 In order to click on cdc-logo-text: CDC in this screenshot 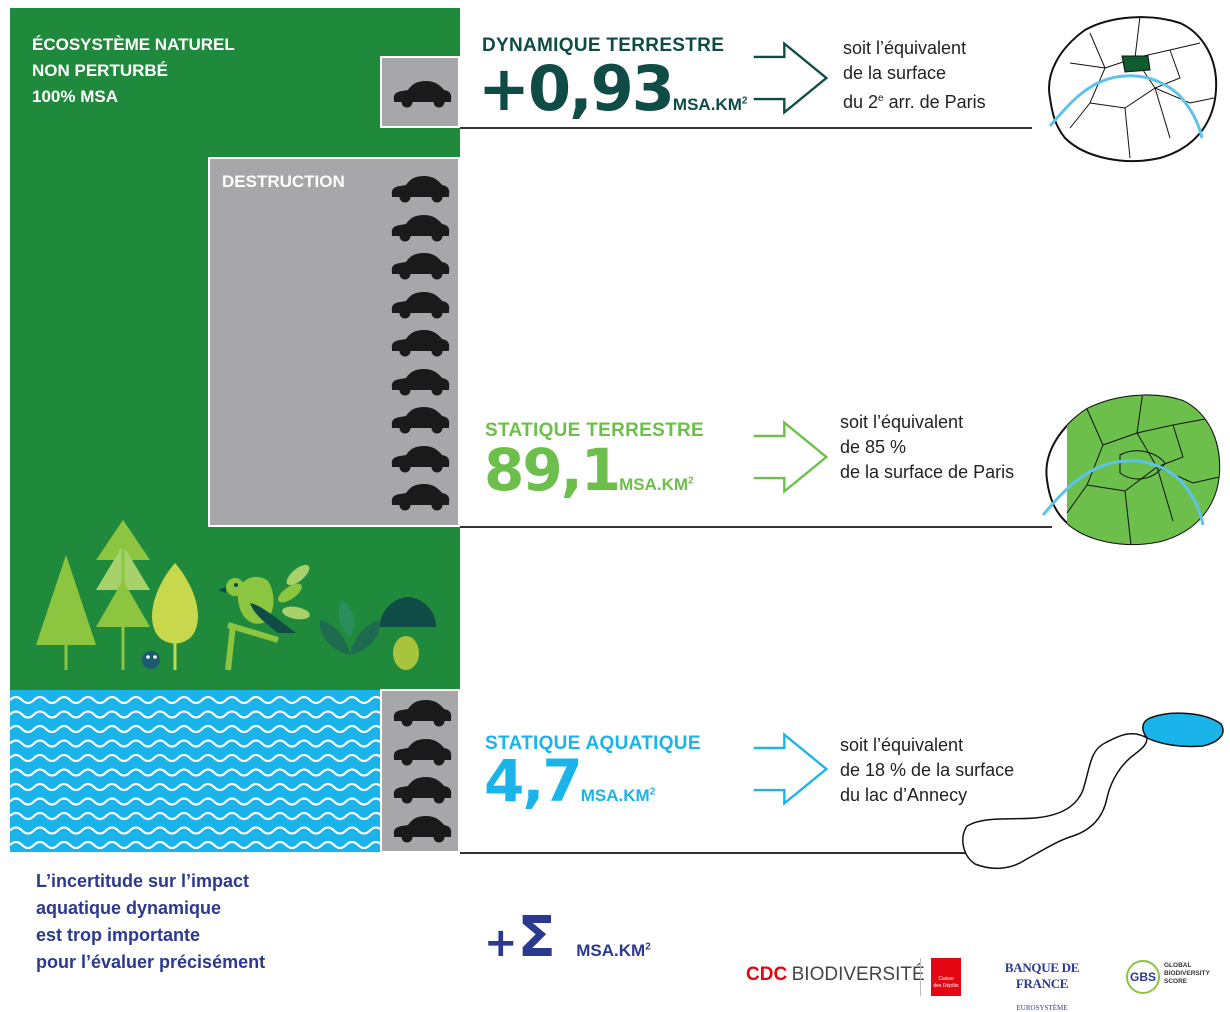, I will do `click(767, 974)`.